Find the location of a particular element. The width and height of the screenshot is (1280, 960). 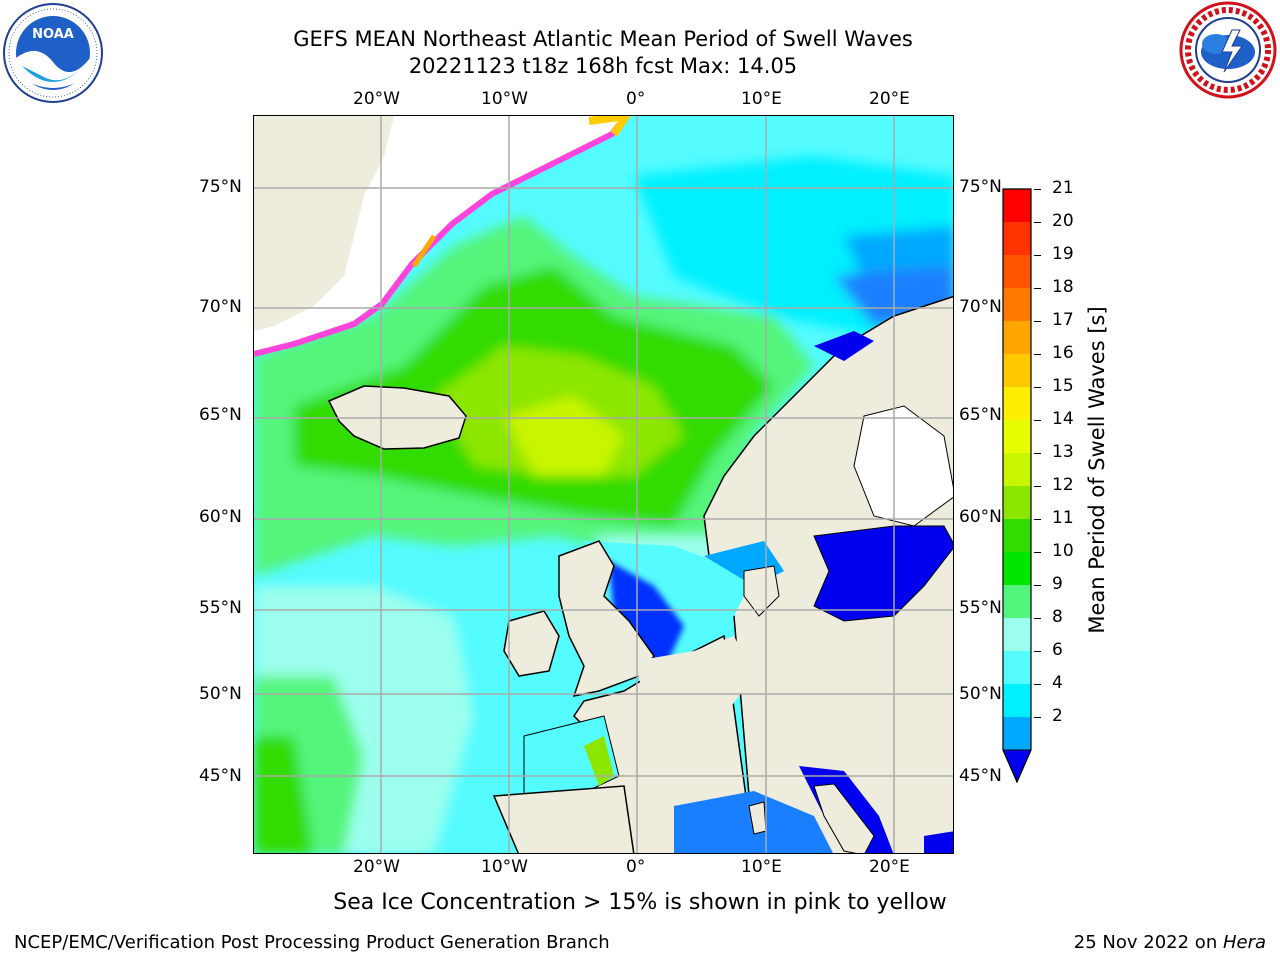

lon-label-top: 20°W is located at coordinates (376, 99).